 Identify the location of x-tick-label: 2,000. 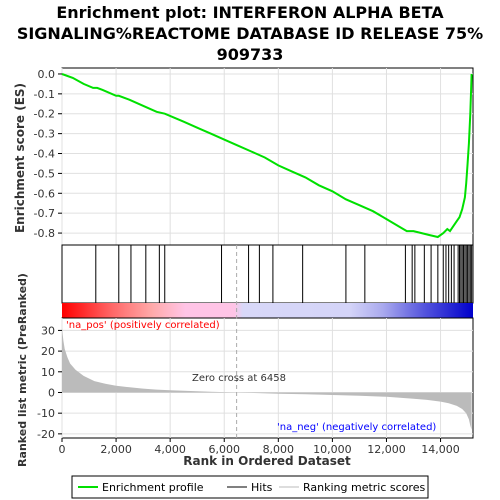
(116, 449).